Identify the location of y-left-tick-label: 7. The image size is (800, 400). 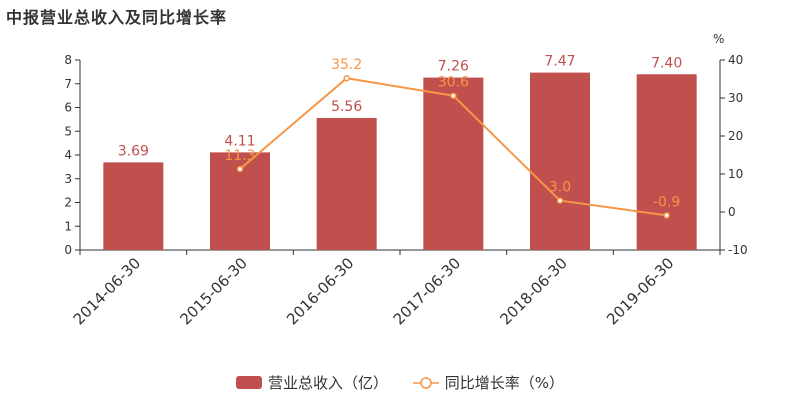
(68, 84).